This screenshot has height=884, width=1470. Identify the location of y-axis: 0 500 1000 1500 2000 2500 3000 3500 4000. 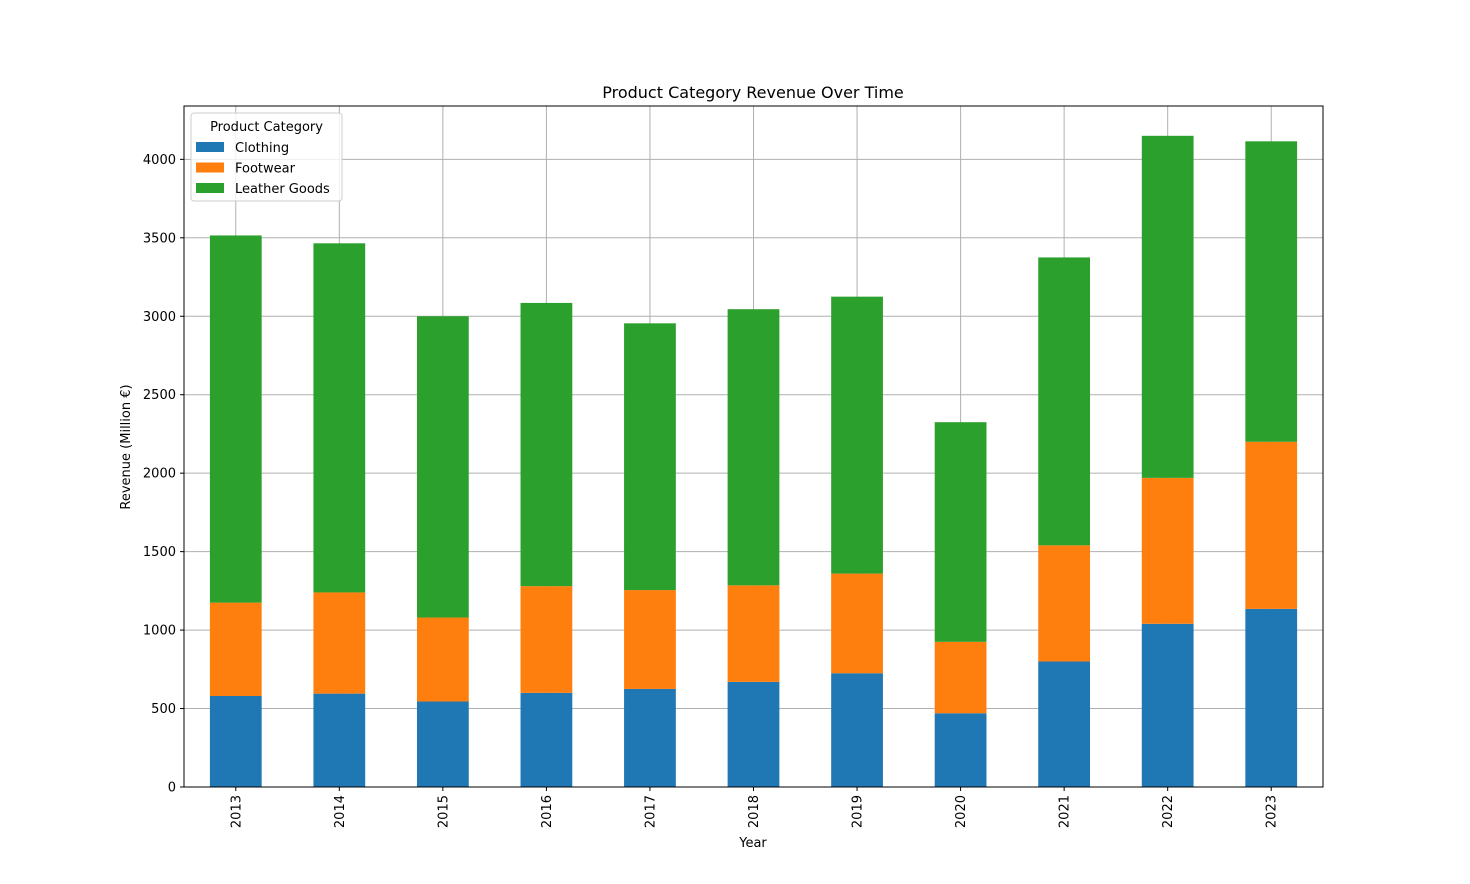
(163, 474).